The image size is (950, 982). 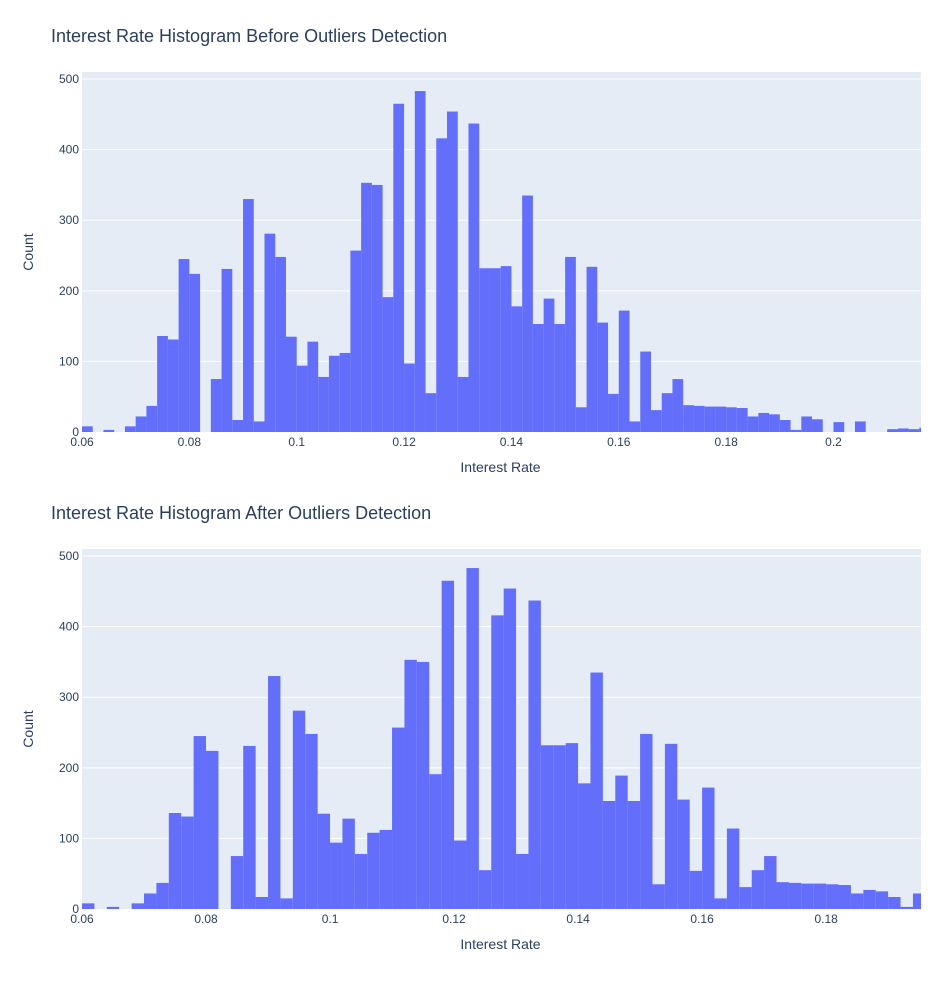 I want to click on y-tick-label: 500, so click(x=69, y=79).